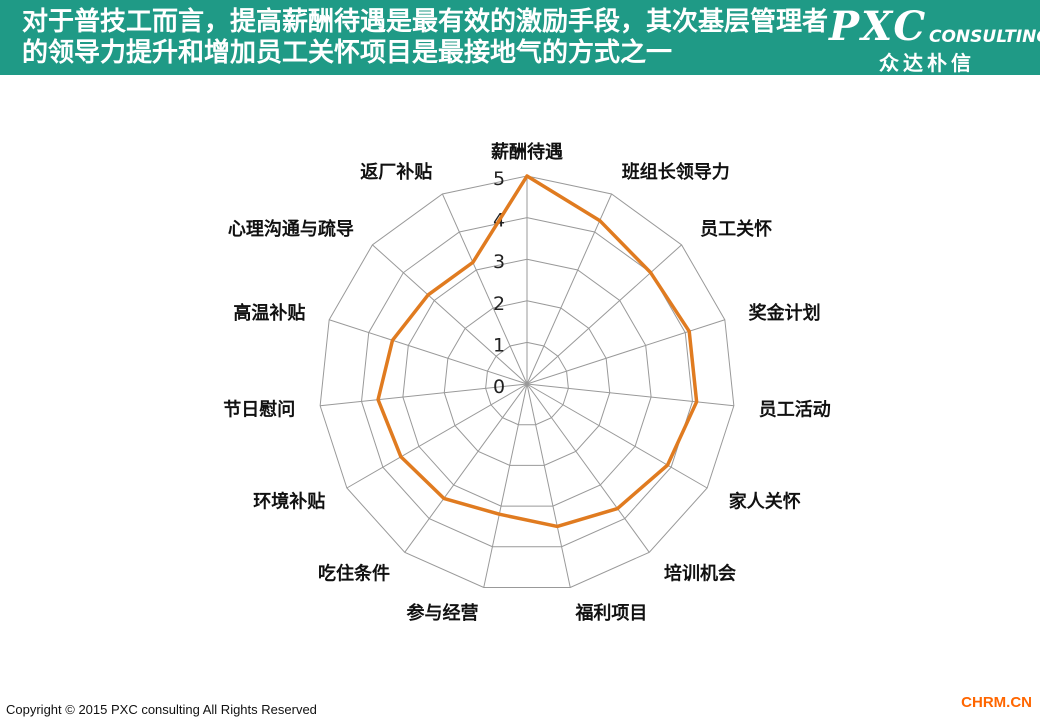  Describe the element at coordinates (795, 409) in the screenshot. I see `category-label-4: 员工活动` at that location.